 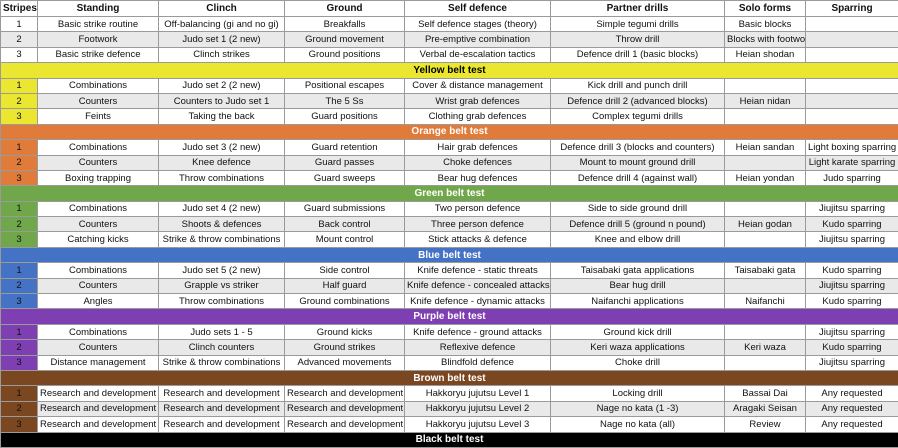 What do you see at coordinates (477, 162) in the screenshot?
I see `table-cell: Choke defences` at bounding box center [477, 162].